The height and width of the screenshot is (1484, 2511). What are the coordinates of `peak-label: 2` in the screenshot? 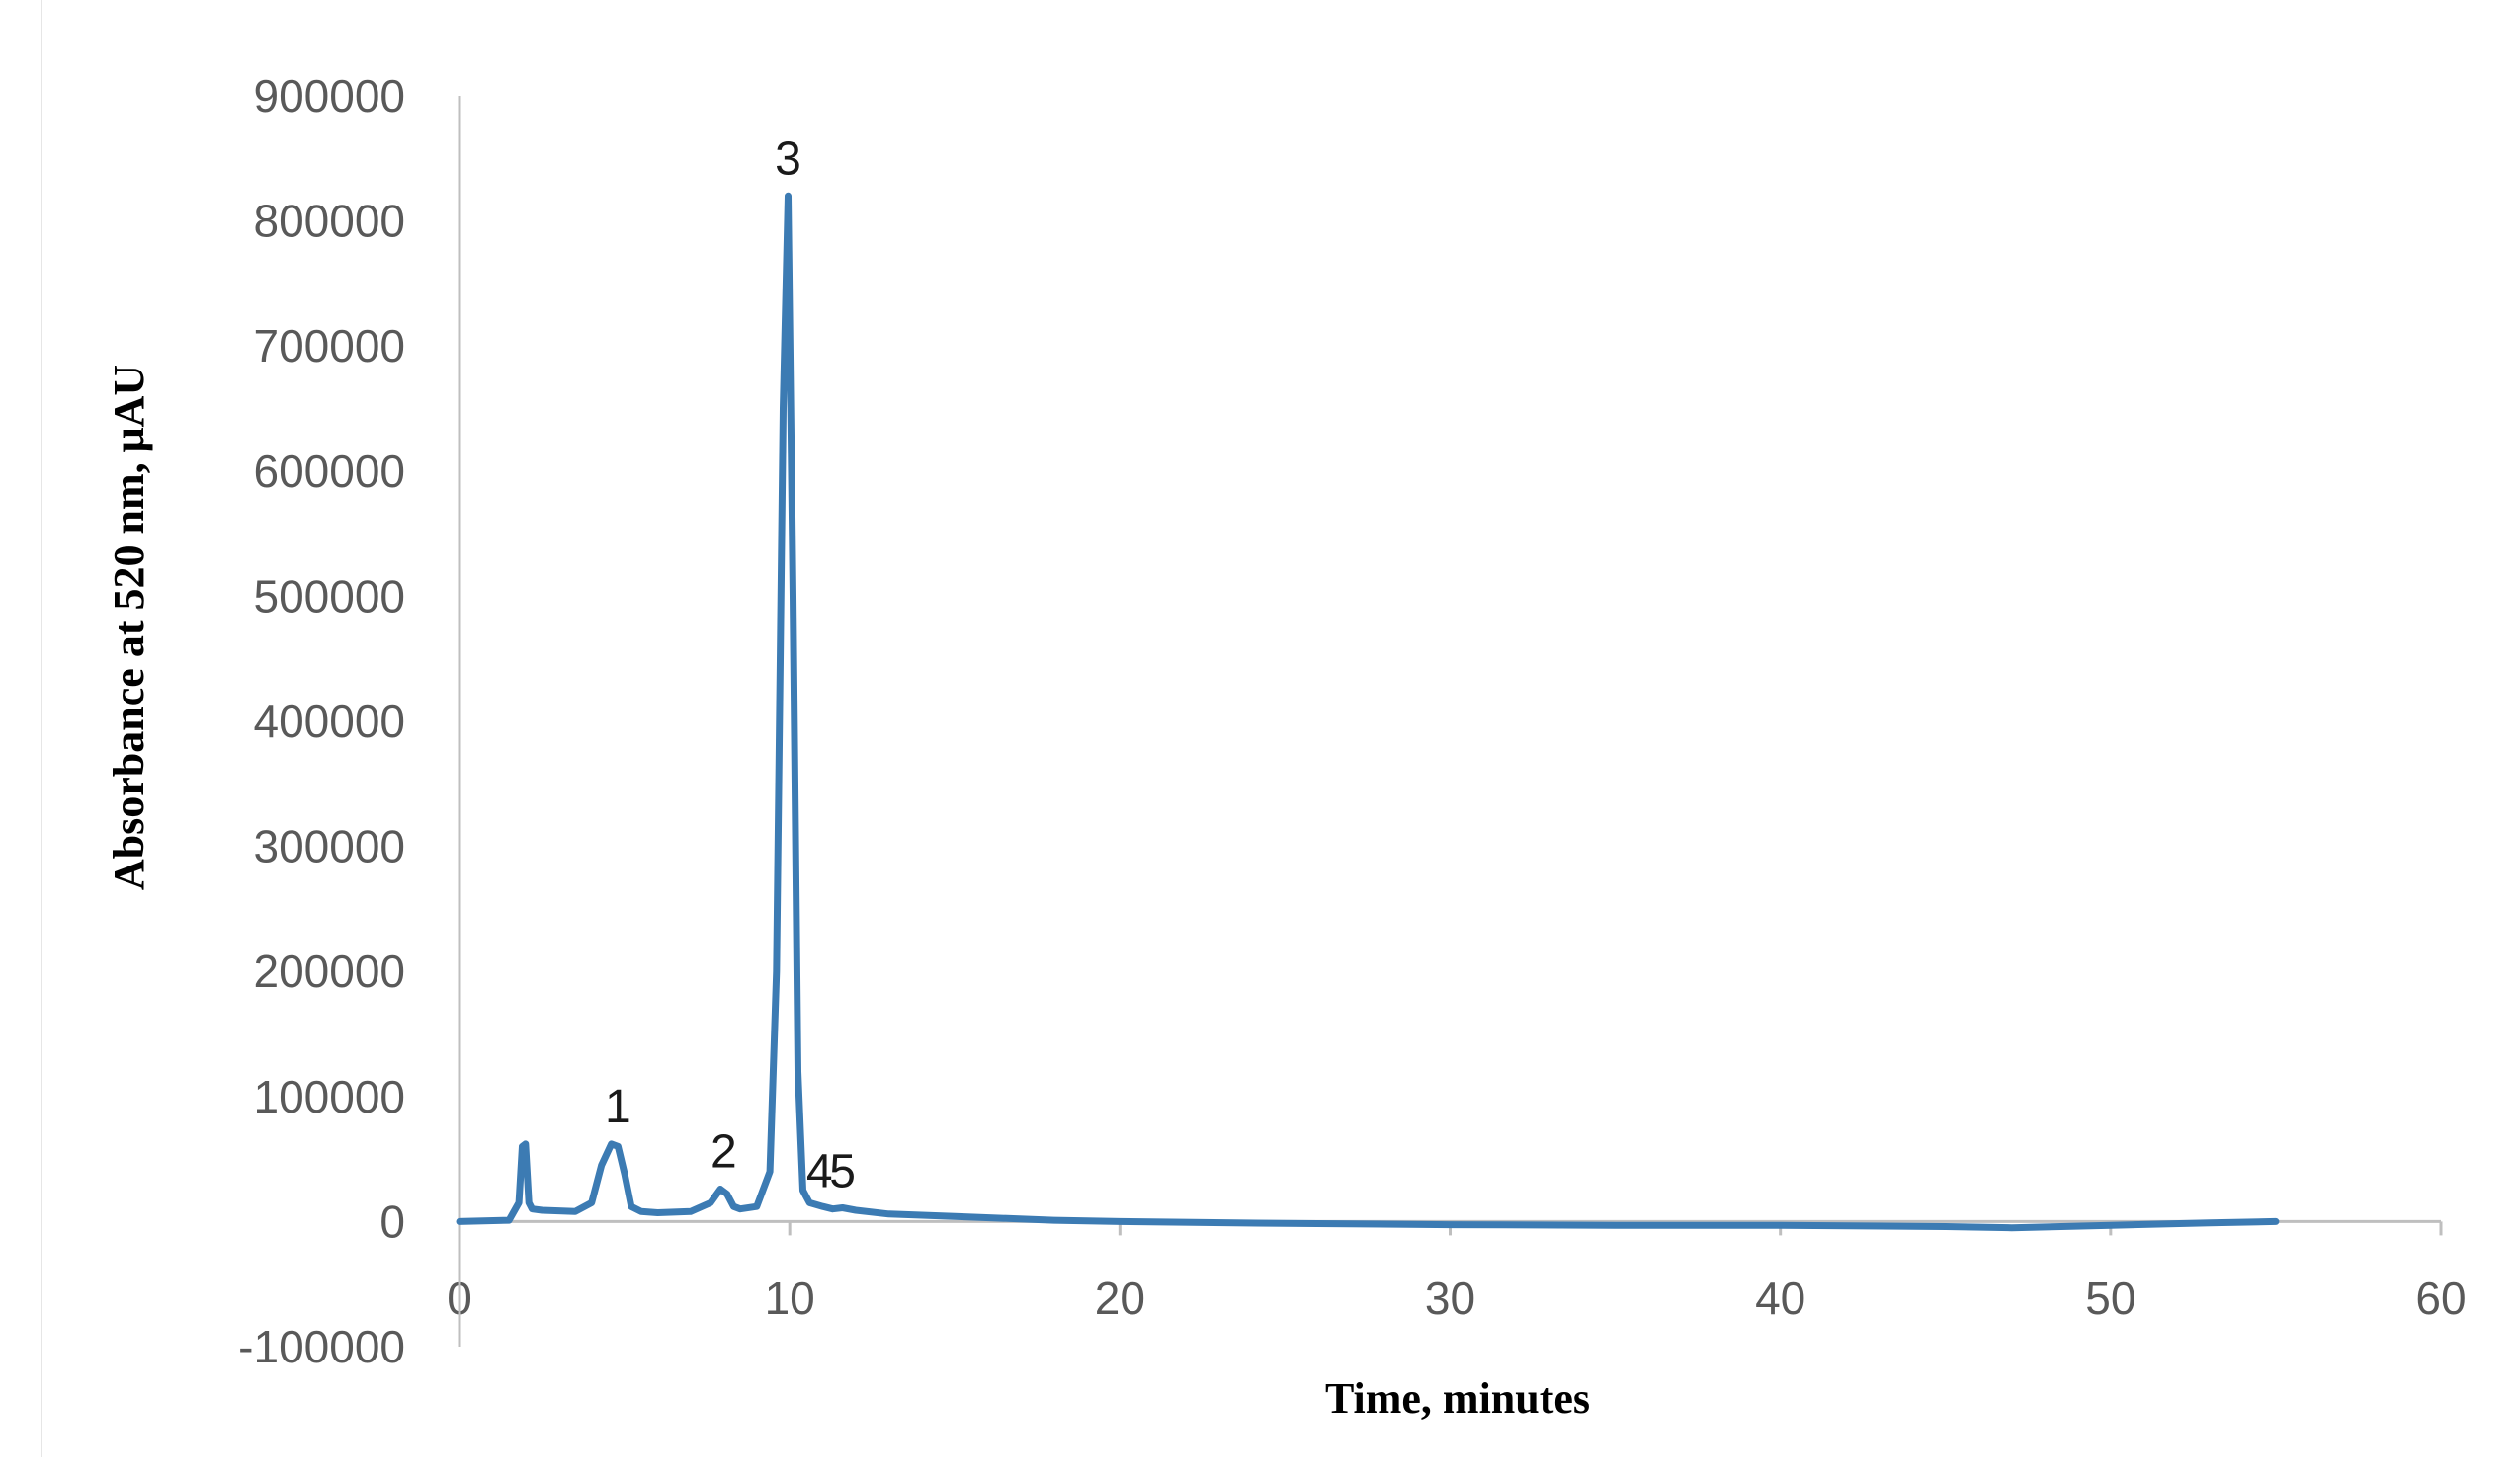 It's located at (724, 1151).